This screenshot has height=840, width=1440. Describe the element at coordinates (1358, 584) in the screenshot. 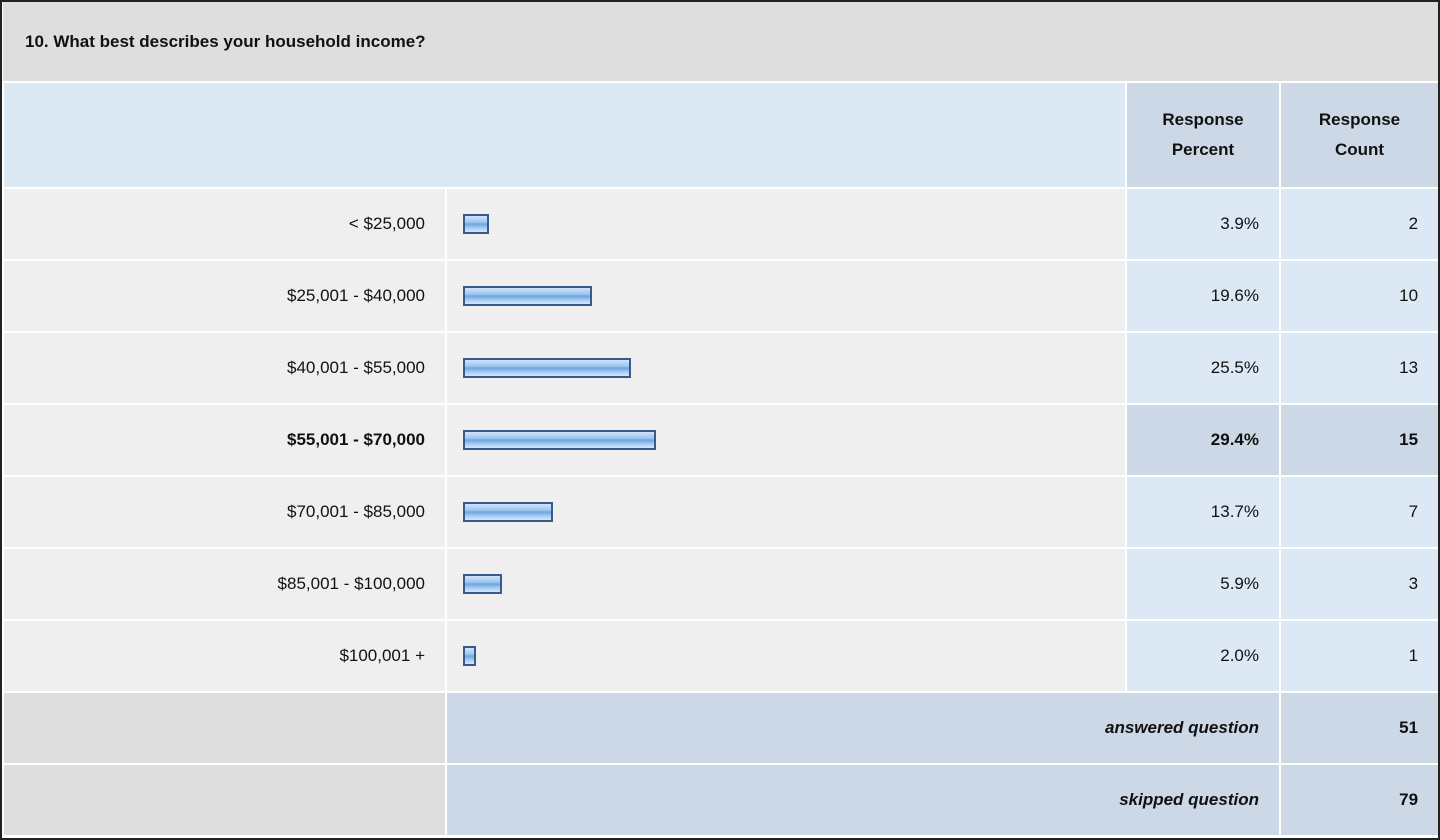

I see `response-count: 3` at that location.